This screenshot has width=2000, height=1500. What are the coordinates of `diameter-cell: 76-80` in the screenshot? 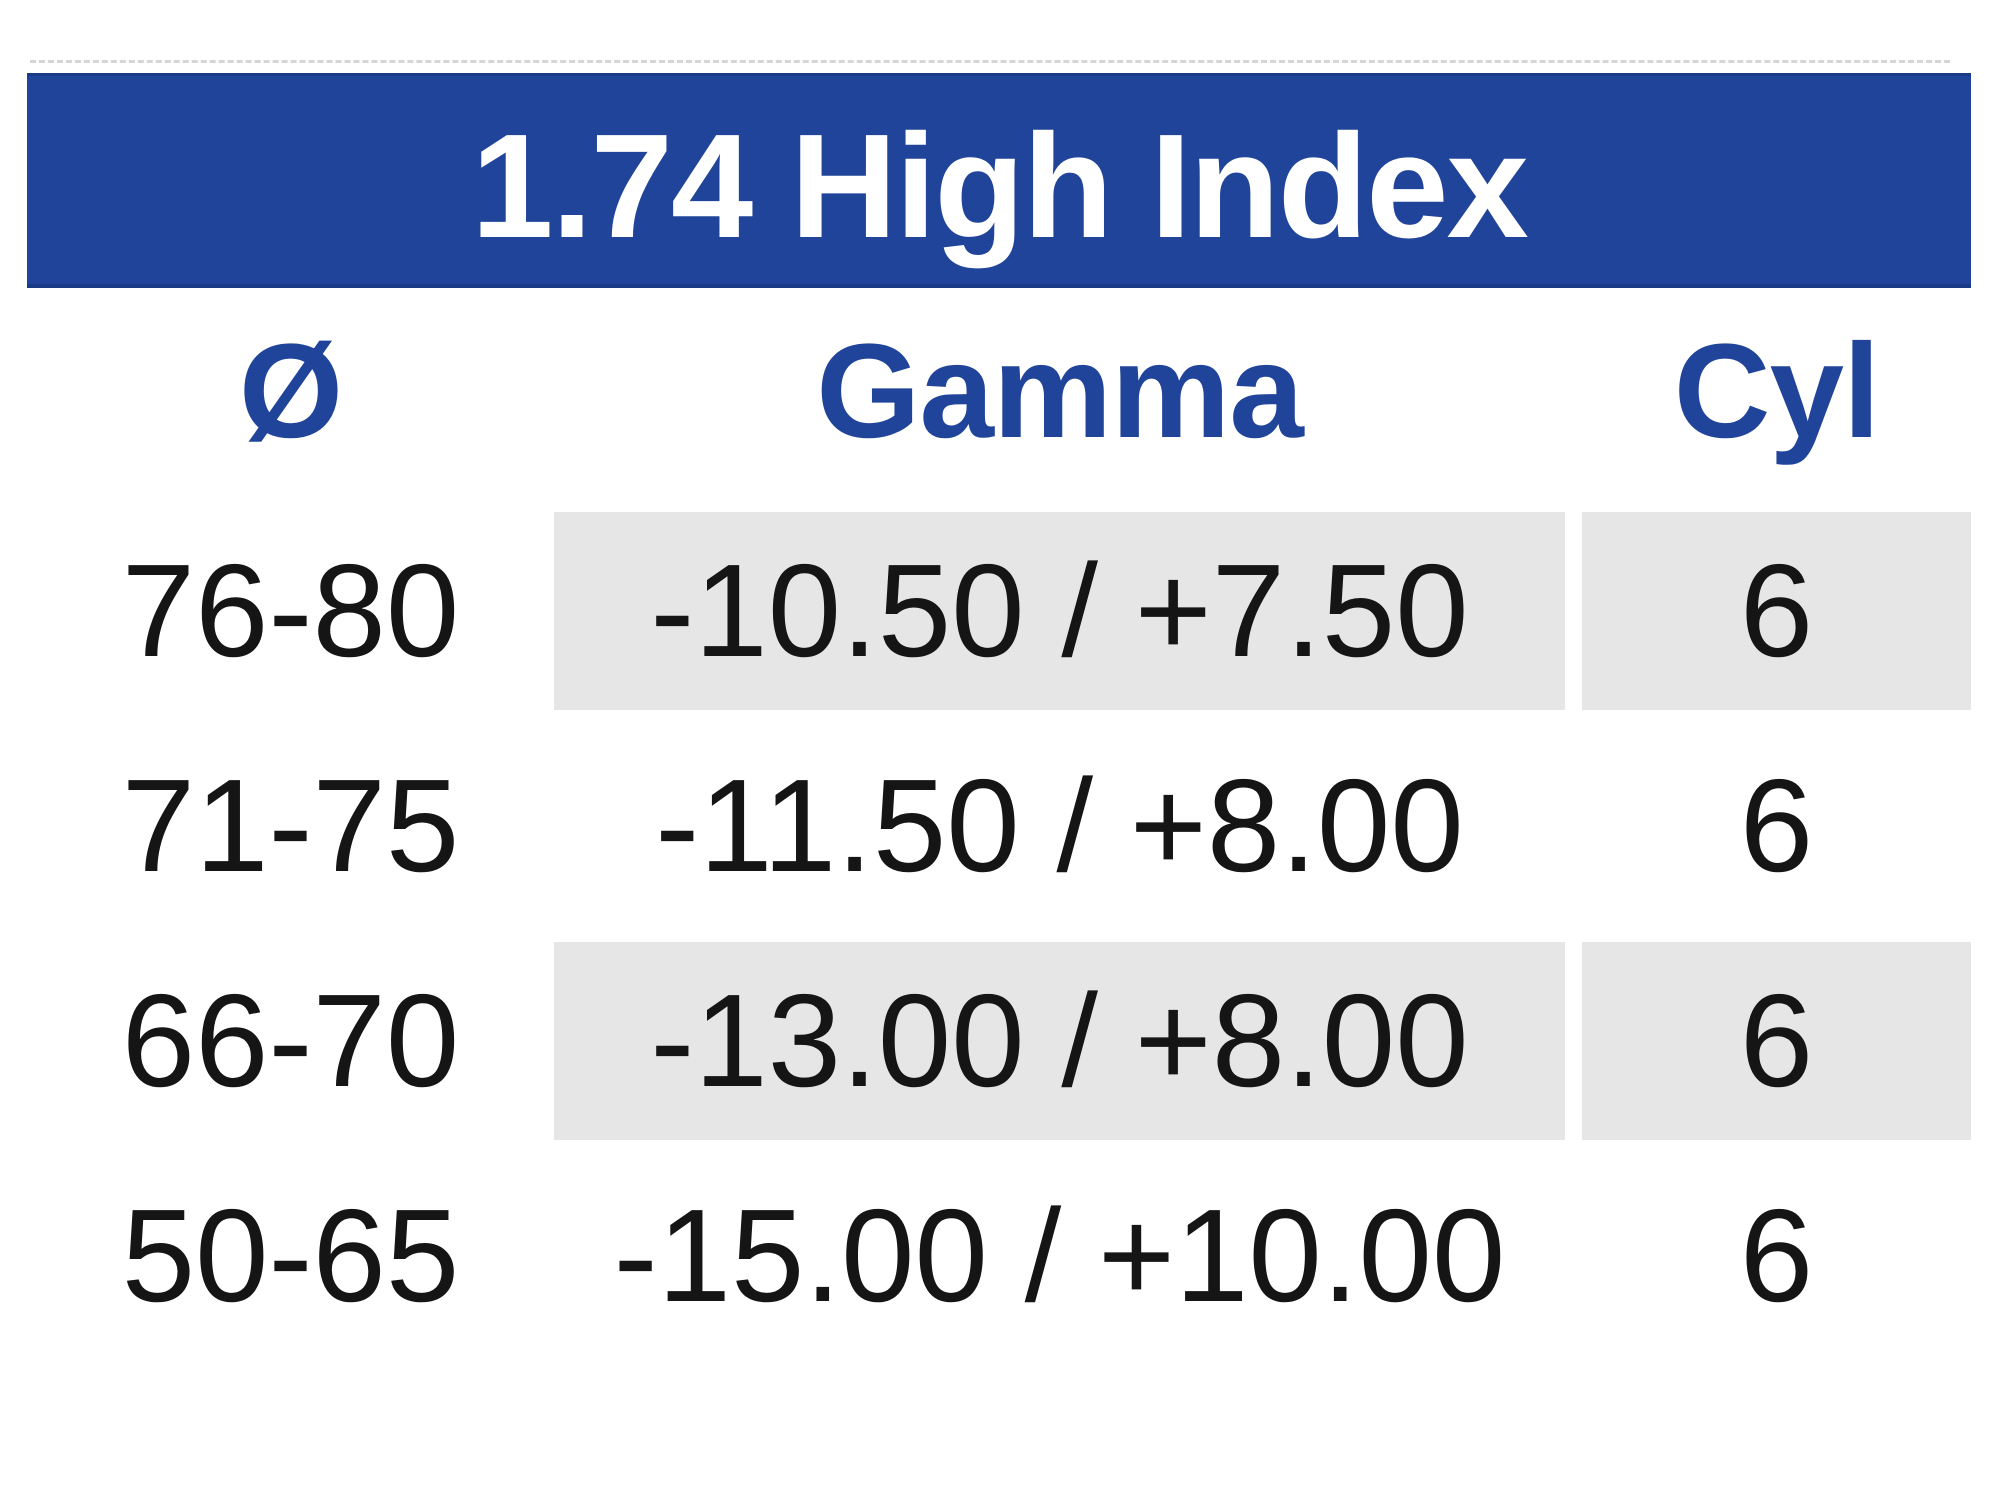 It's located at (290, 610).